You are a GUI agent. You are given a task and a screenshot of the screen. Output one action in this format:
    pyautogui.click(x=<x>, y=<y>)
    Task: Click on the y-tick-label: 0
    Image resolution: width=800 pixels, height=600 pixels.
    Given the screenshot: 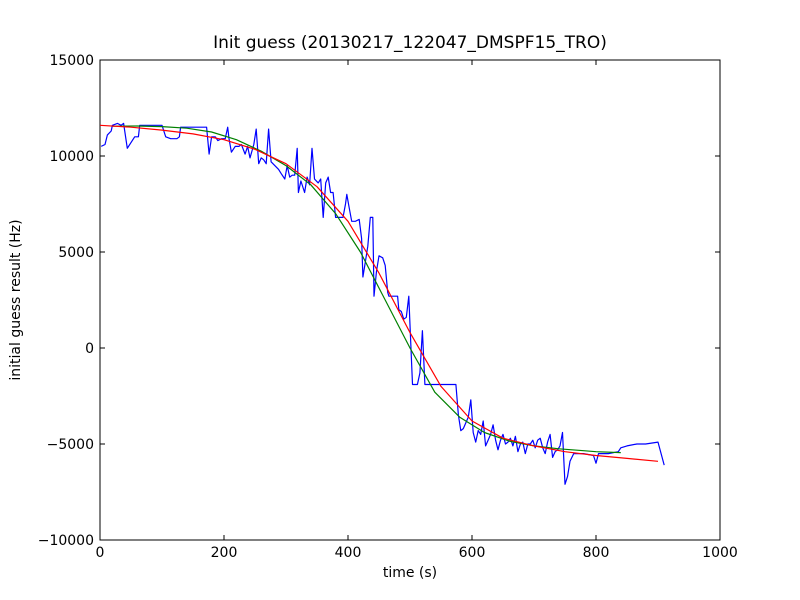 What is the action you would take?
    pyautogui.click(x=89, y=349)
    